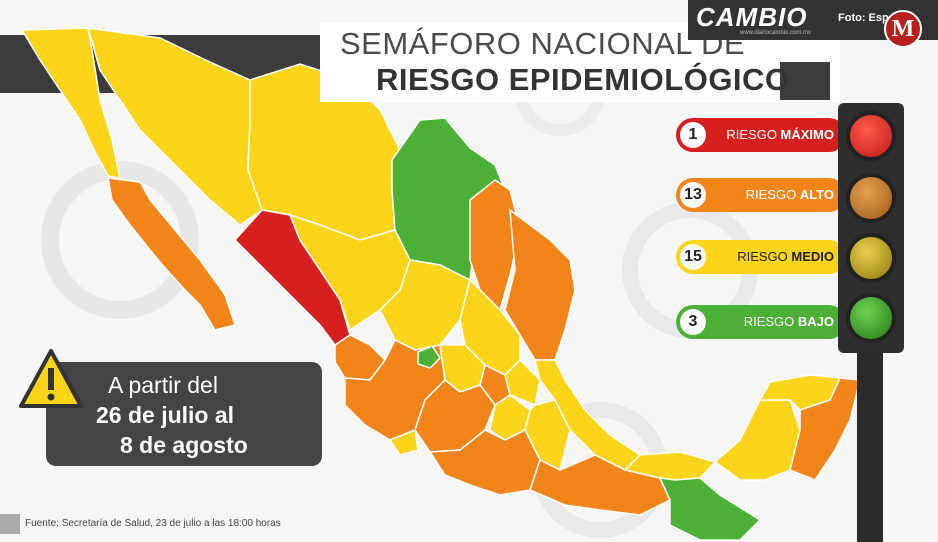 This screenshot has height=542, width=938. What do you see at coordinates (789, 194) in the screenshot?
I see `legend-label: RIESGO ALTO` at bounding box center [789, 194].